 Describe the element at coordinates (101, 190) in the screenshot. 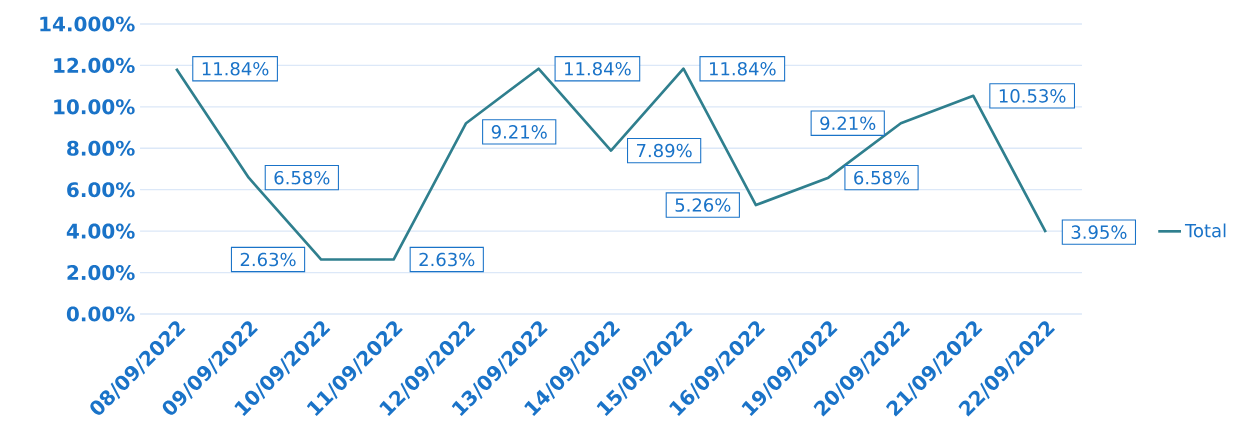

I see `y-tick-label: 6.00%` at that location.